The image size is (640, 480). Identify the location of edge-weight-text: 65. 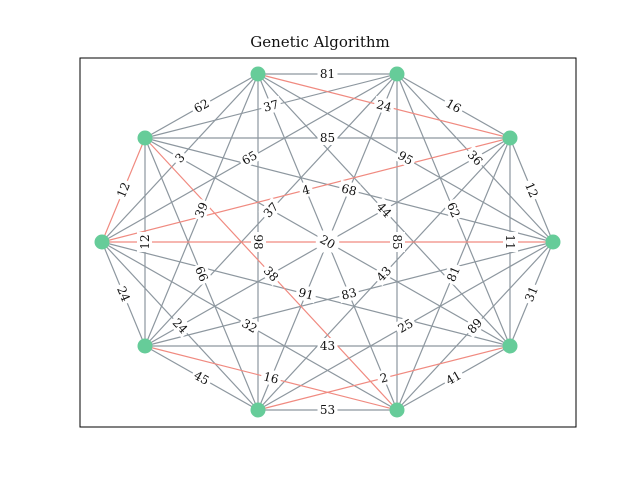
(249, 158).